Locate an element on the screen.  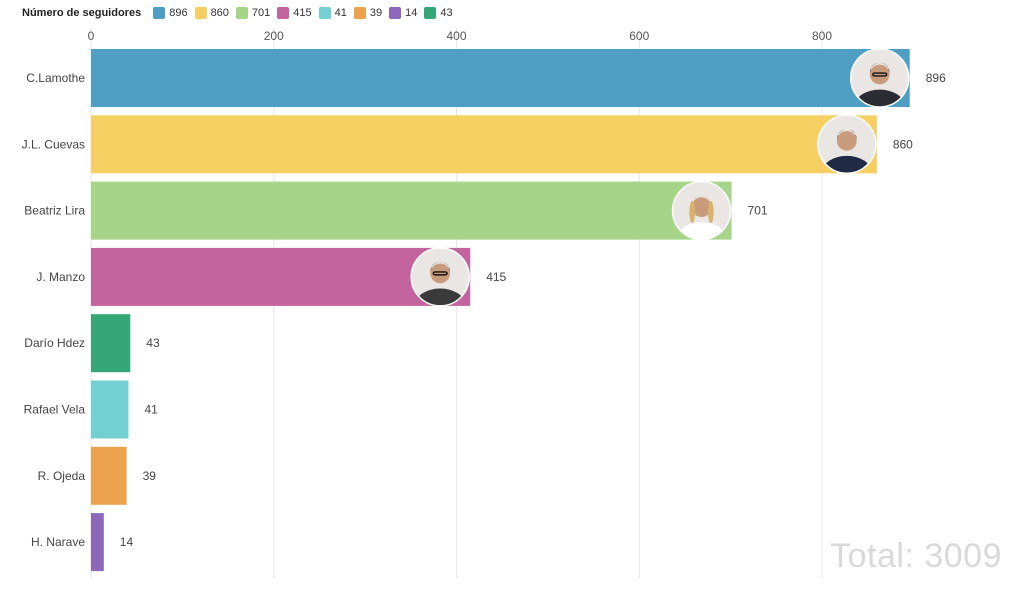
category-label: Rafael Vela is located at coordinates (55, 410).